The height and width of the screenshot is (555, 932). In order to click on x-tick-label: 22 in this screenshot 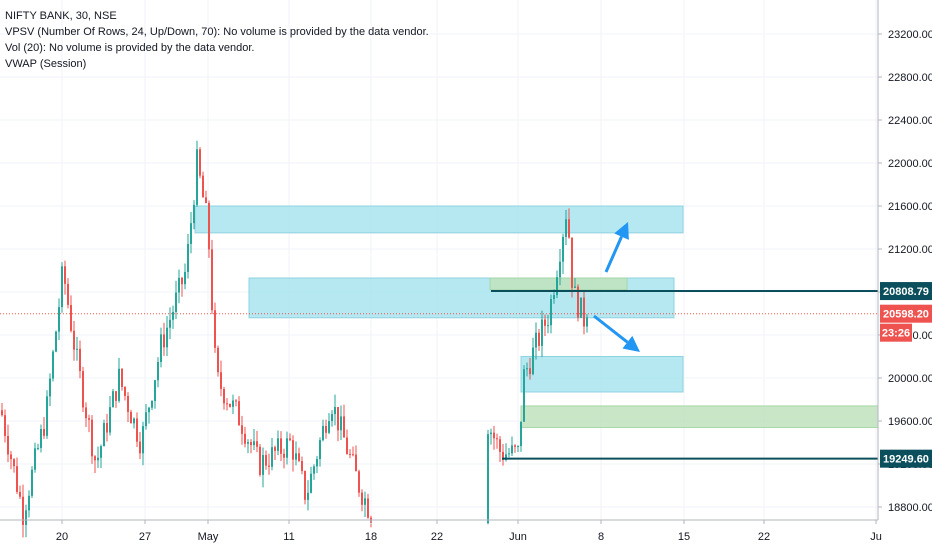, I will do `click(764, 537)`.